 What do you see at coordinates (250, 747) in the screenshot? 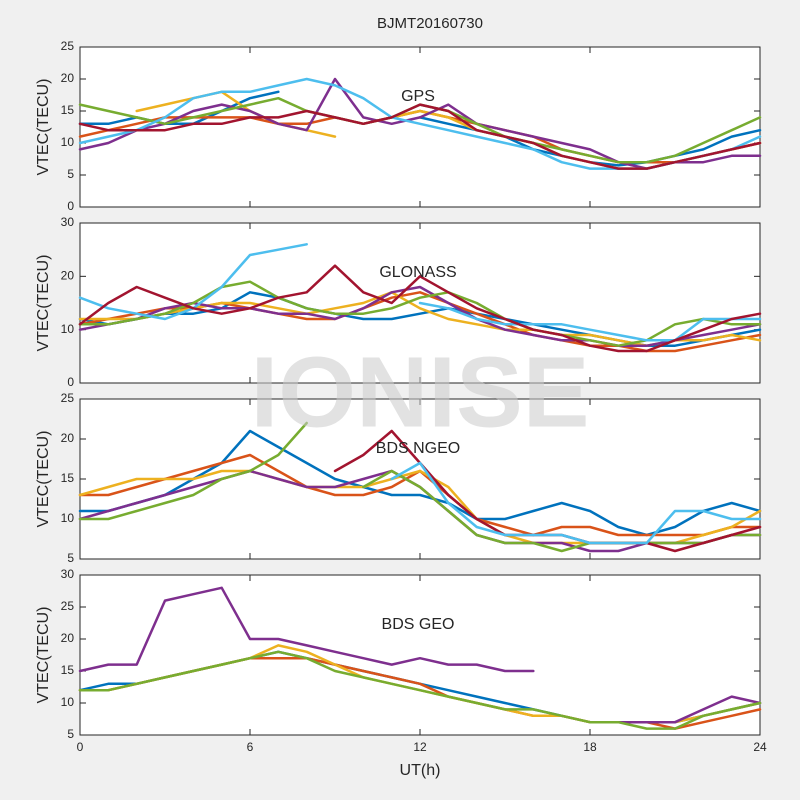
I see `x-tick-label: 6` at bounding box center [250, 747].